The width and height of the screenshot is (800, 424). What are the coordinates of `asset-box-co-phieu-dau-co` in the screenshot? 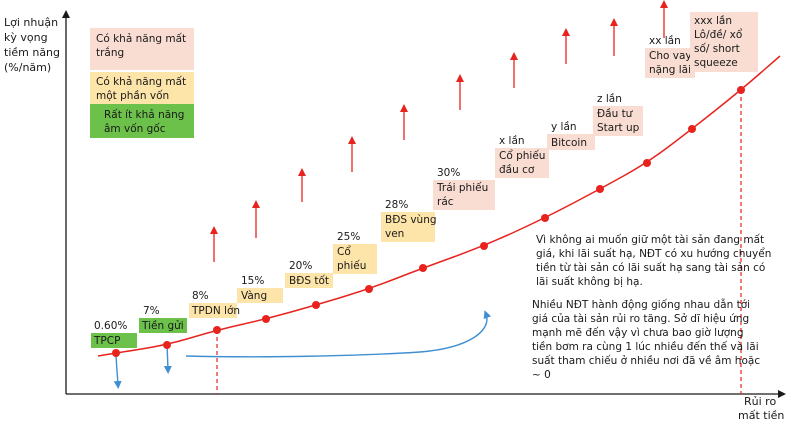 It's located at (522, 163).